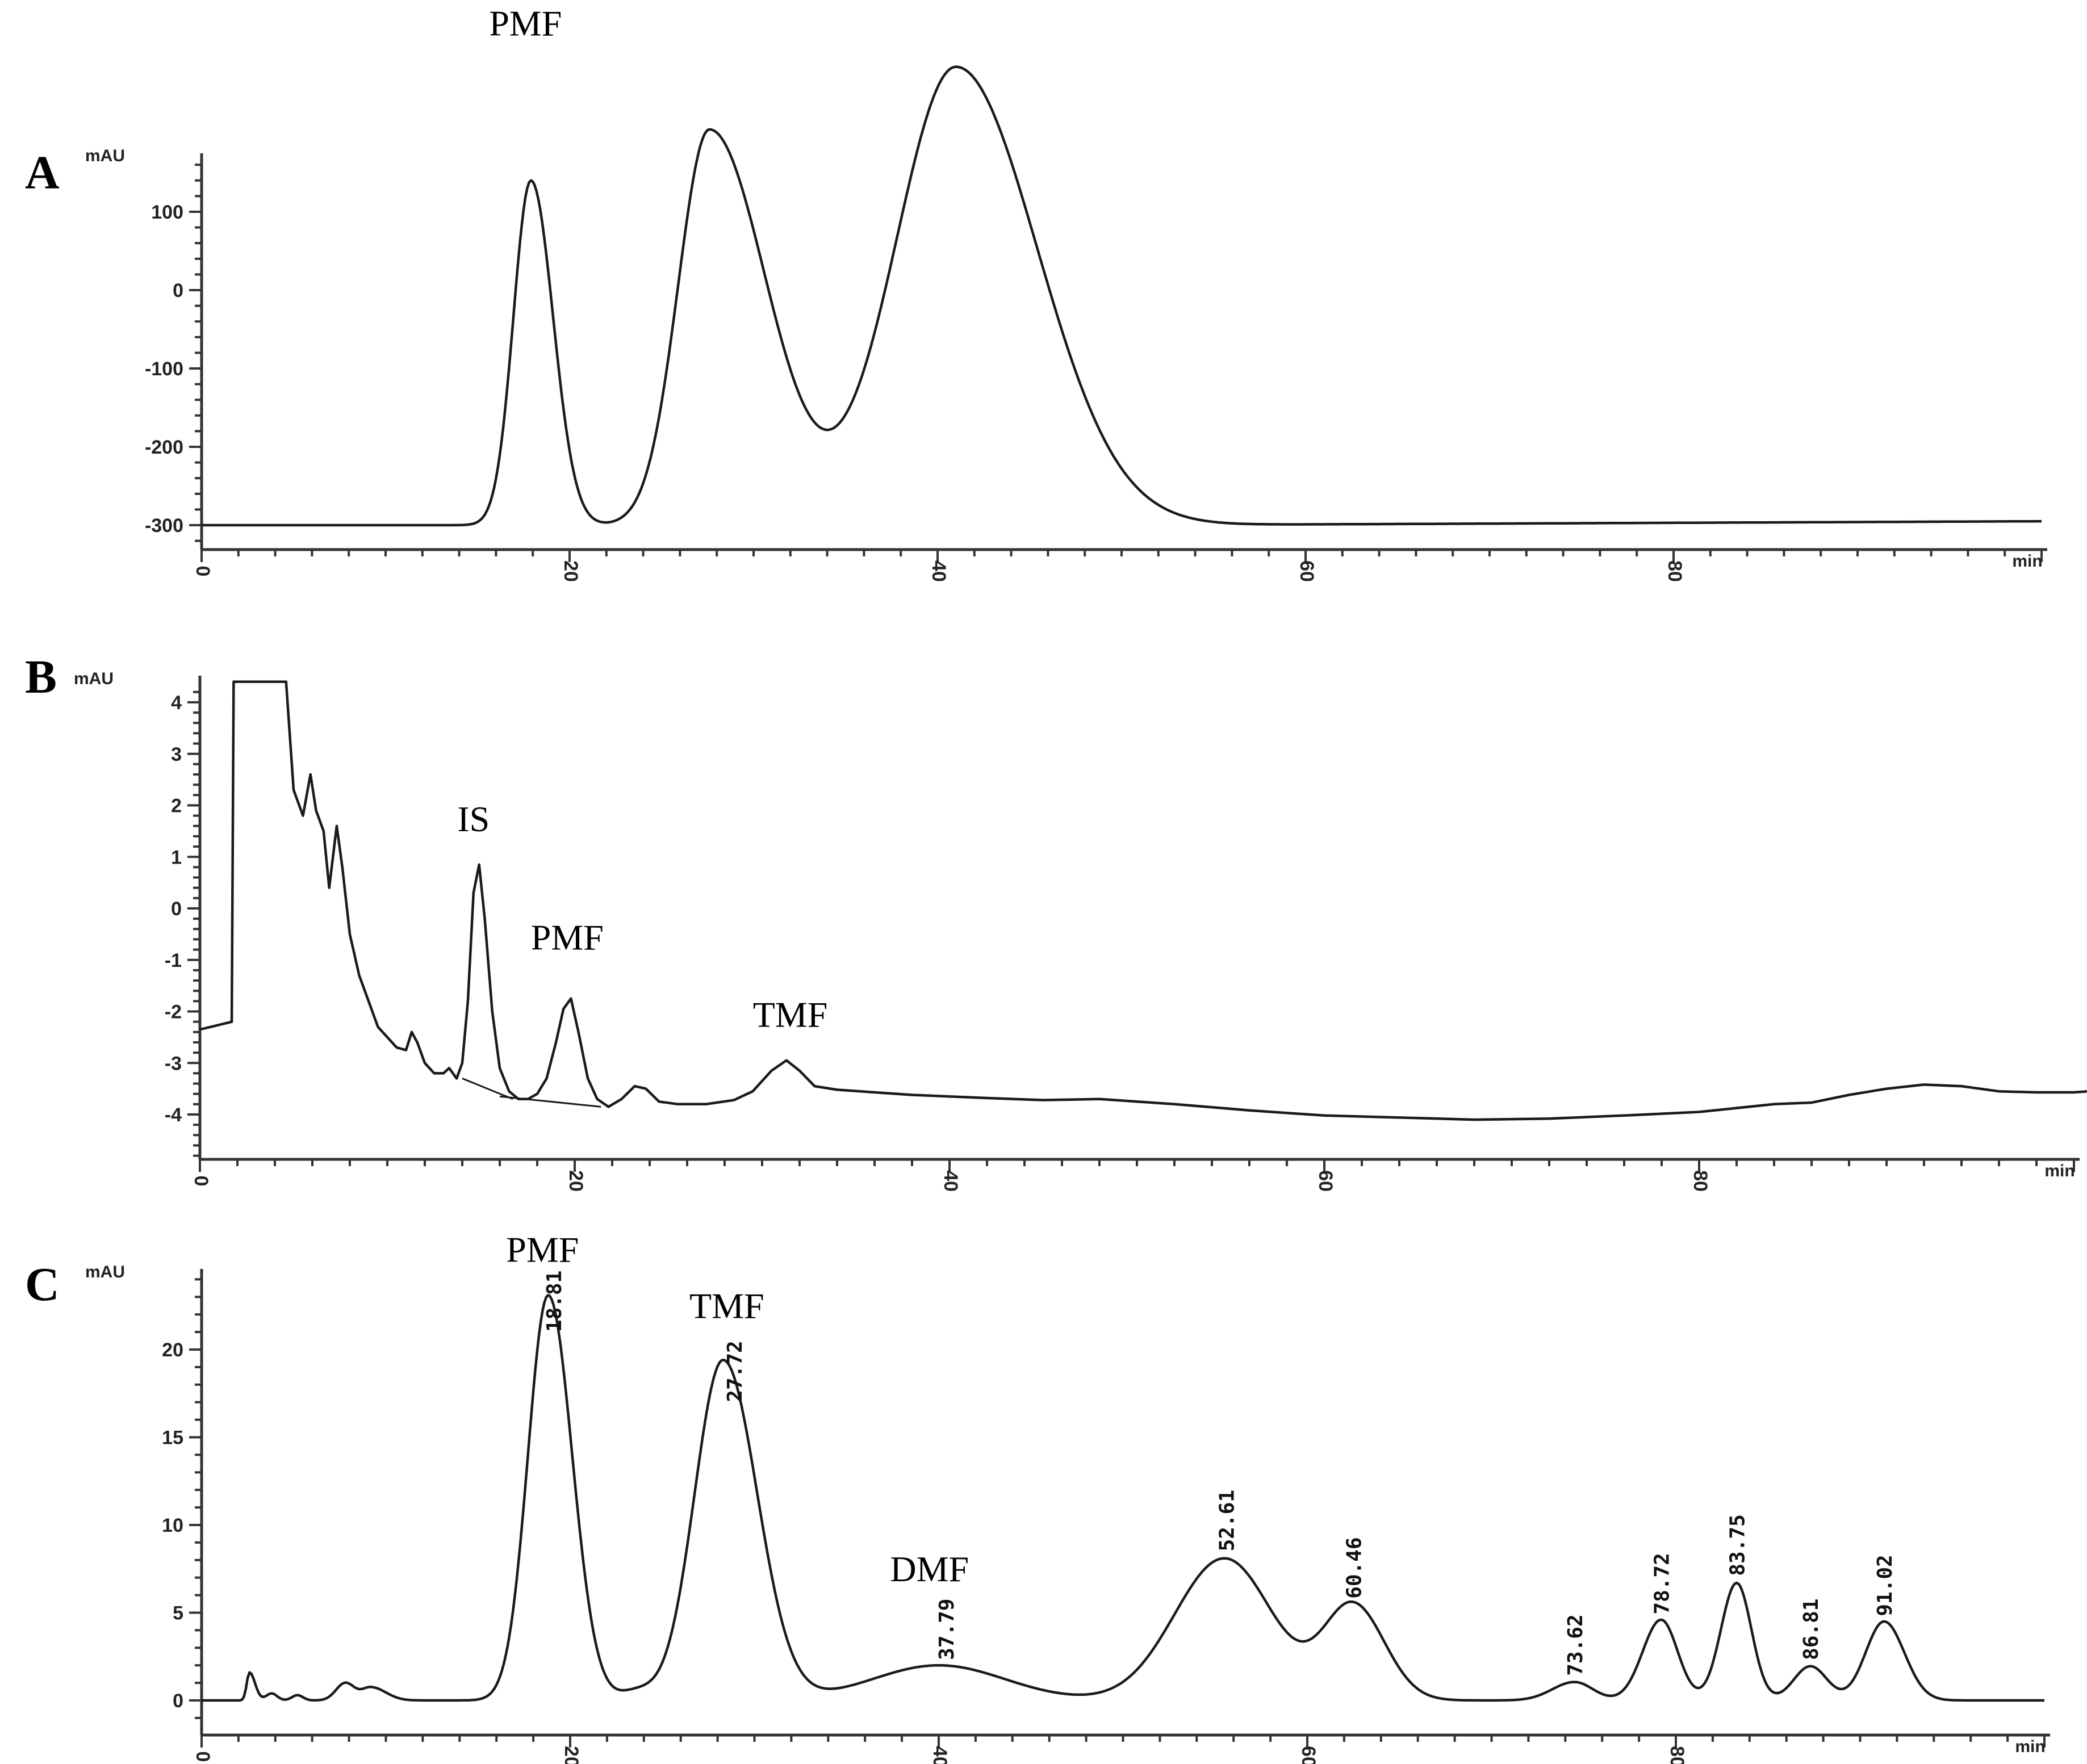  What do you see at coordinates (1227, 1521) in the screenshot?
I see `retention-time-label: 52.61` at bounding box center [1227, 1521].